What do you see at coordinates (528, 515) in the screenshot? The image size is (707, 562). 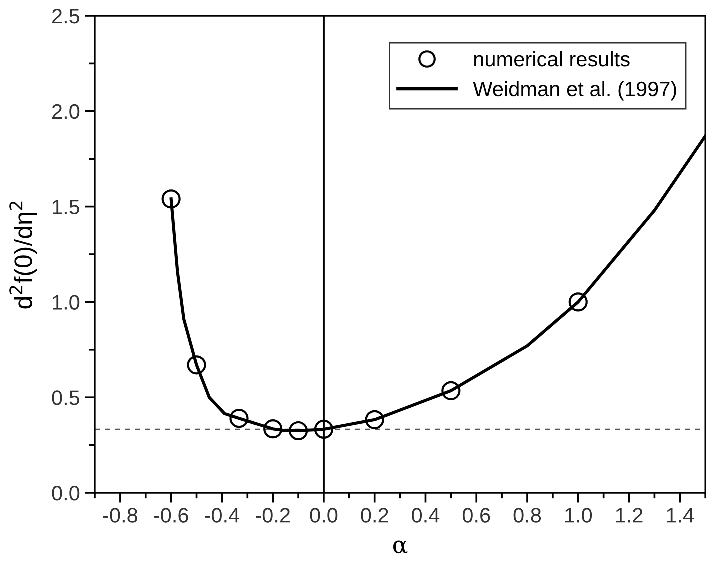 I see `x-tick-label: 0.8` at bounding box center [528, 515].